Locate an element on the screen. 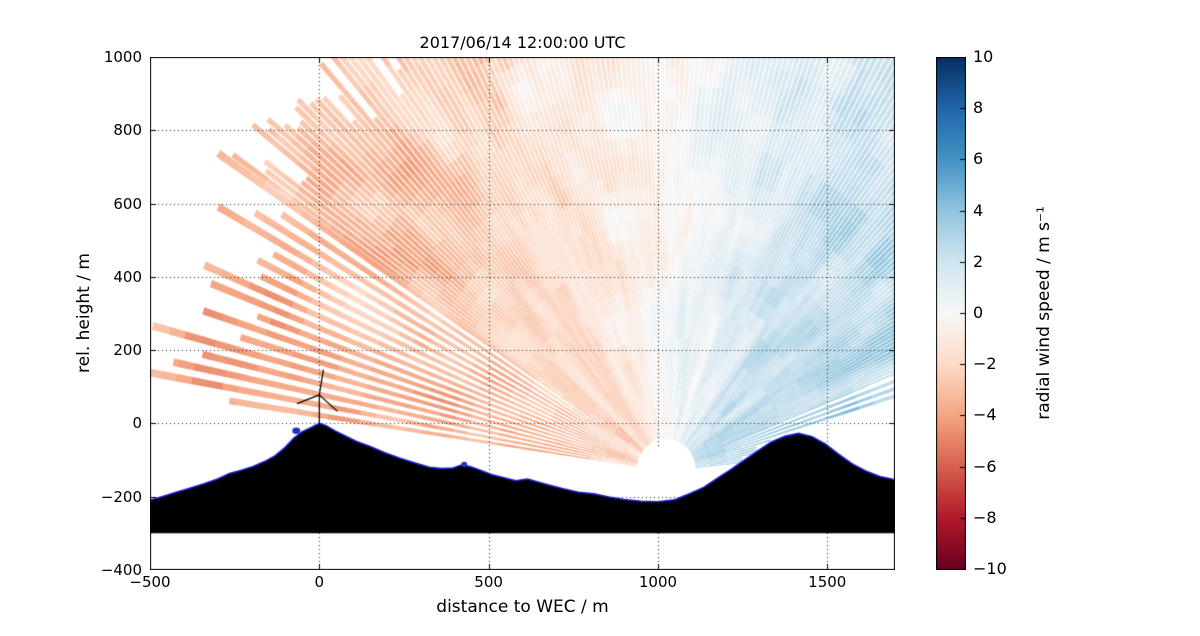  x-tick-label: 500 is located at coordinates (488, 582).